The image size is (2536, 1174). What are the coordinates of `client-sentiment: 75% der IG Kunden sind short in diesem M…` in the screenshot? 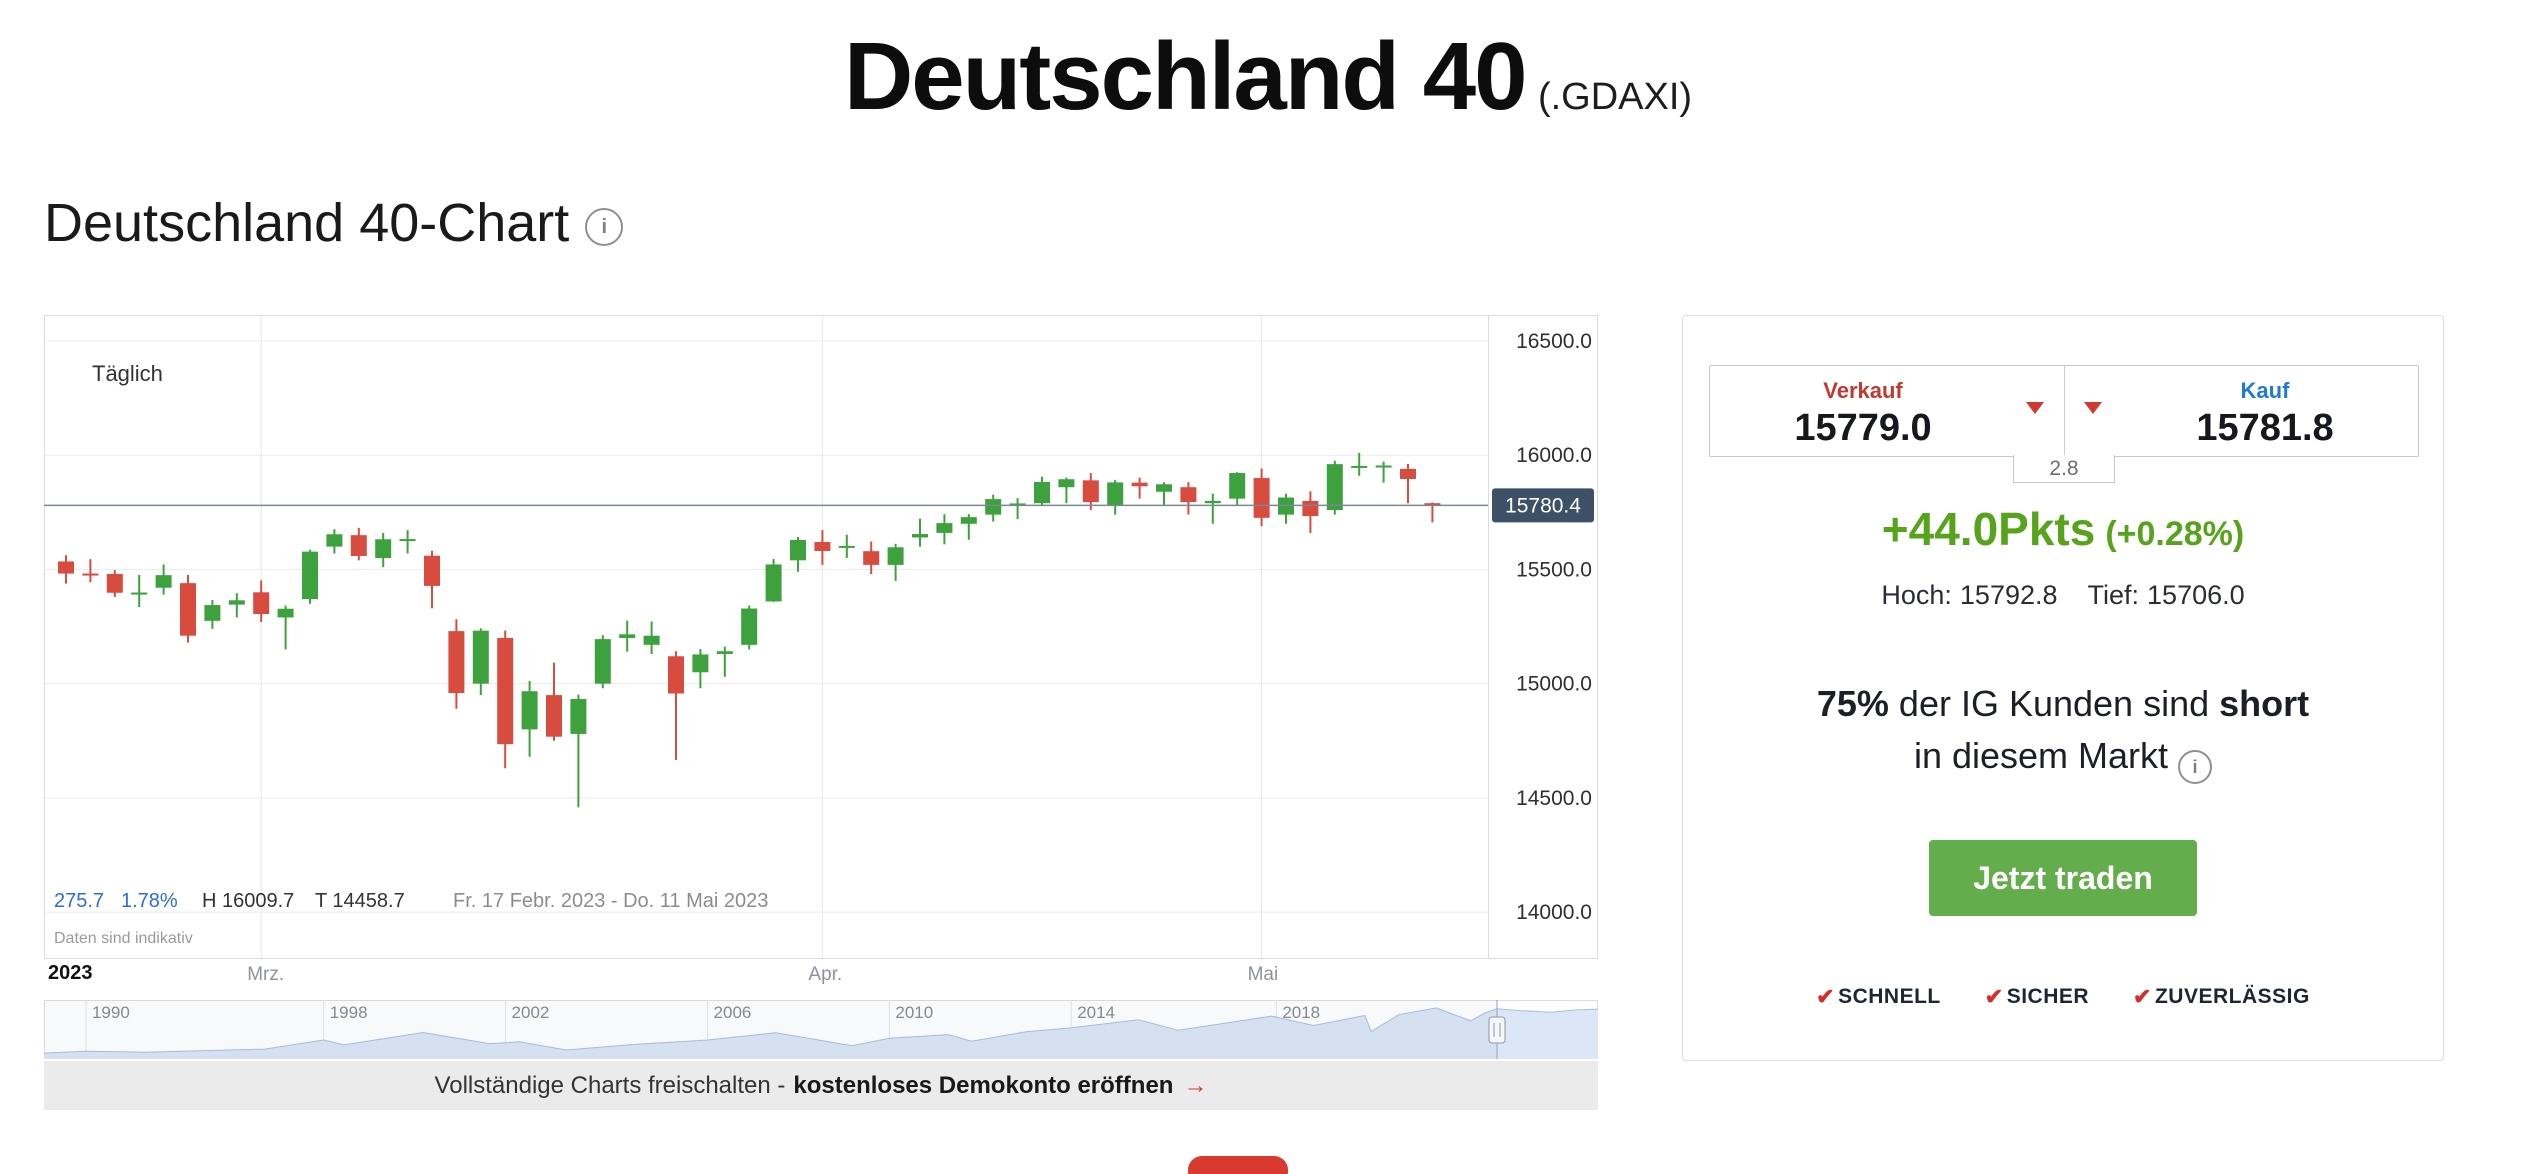 It's located at (2063, 731).